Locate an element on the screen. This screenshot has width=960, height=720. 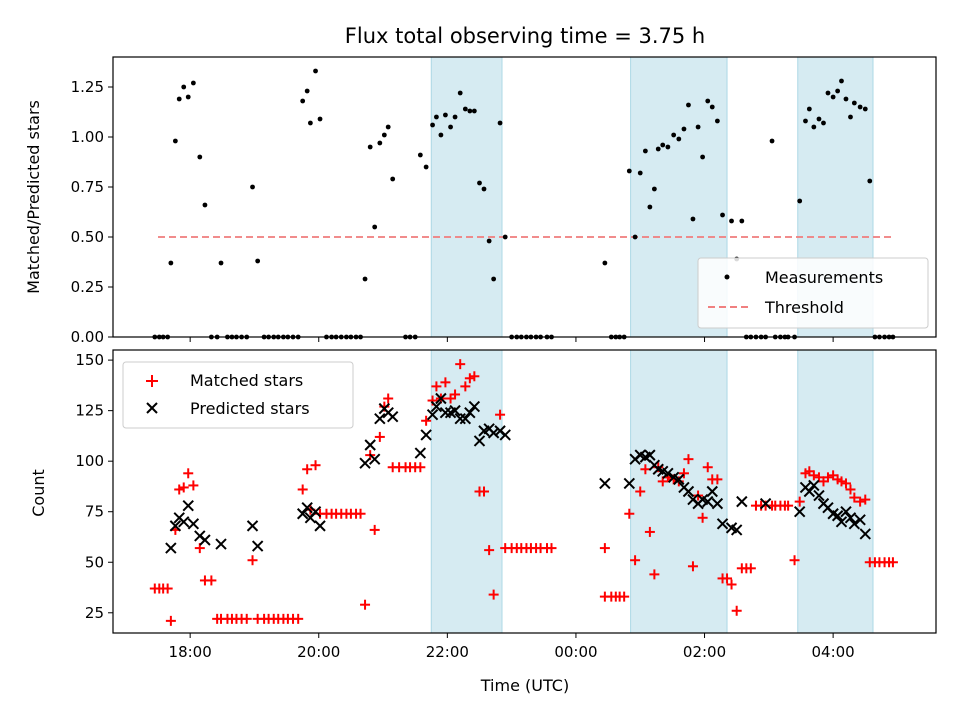
y-tick-label: 0.75 is located at coordinates (87, 187).